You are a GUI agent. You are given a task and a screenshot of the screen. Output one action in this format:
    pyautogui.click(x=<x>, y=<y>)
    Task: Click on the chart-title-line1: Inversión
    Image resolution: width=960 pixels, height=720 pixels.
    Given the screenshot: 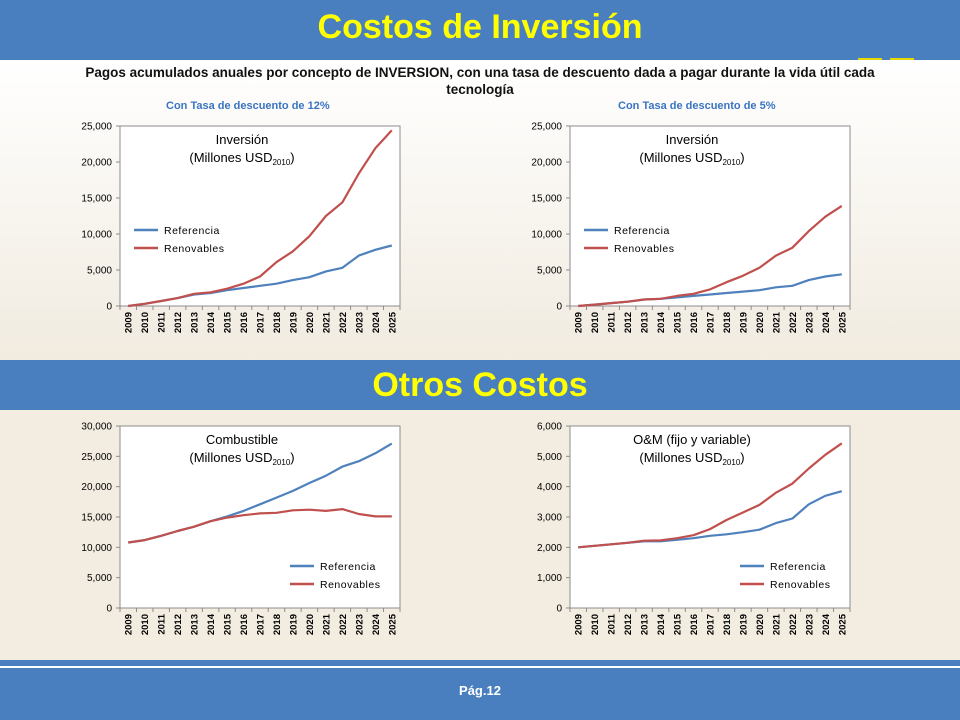 What is the action you would take?
    pyautogui.click(x=692, y=139)
    